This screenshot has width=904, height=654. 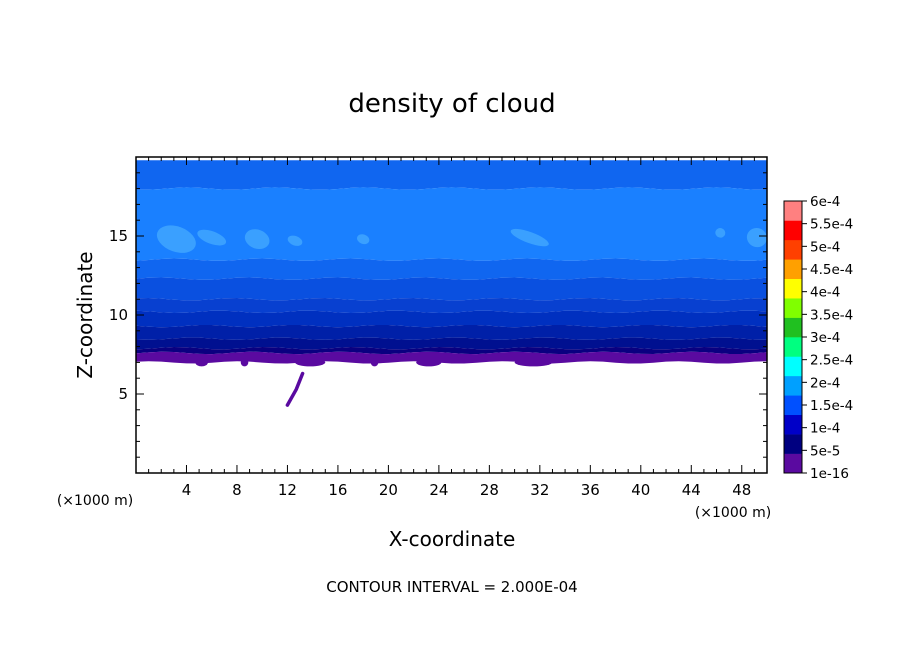 What do you see at coordinates (741, 490) in the screenshot?
I see `x-tick-label: 48` at bounding box center [741, 490].